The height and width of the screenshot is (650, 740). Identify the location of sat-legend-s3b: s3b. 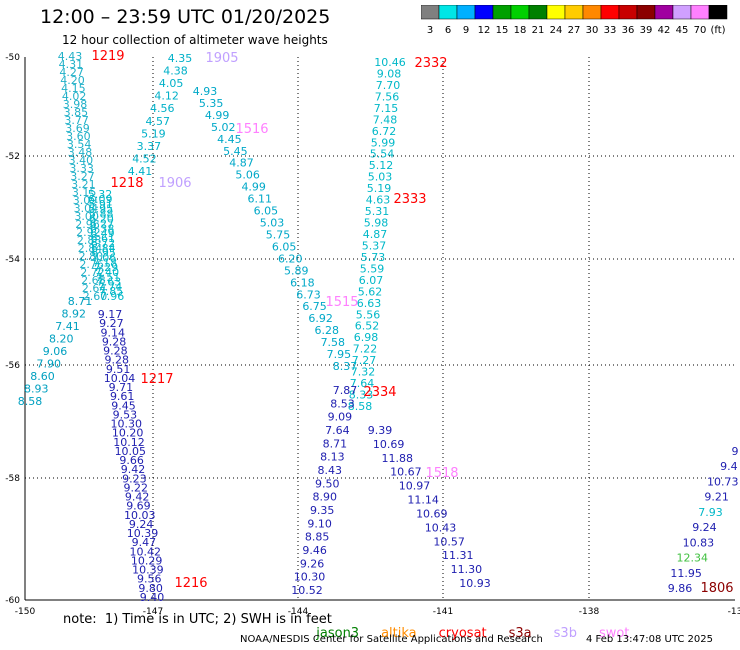
(565, 633).